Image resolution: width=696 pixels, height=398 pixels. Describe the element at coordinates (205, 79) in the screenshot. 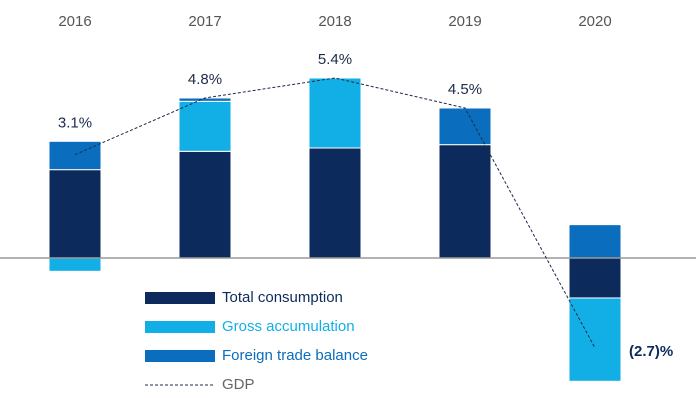

I see `value-label: 4.8%` at that location.